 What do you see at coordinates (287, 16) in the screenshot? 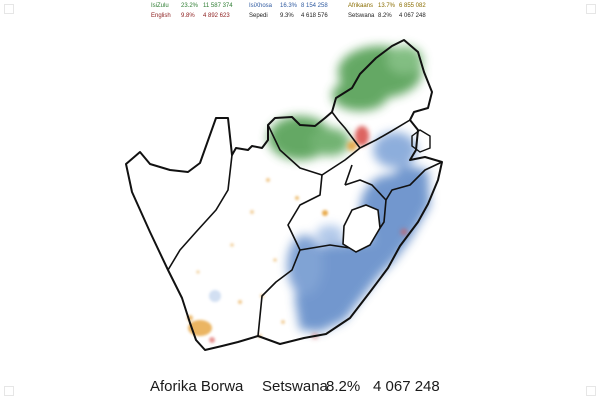
I see `legend-percent-sepedi: 9.3%` at bounding box center [287, 16].